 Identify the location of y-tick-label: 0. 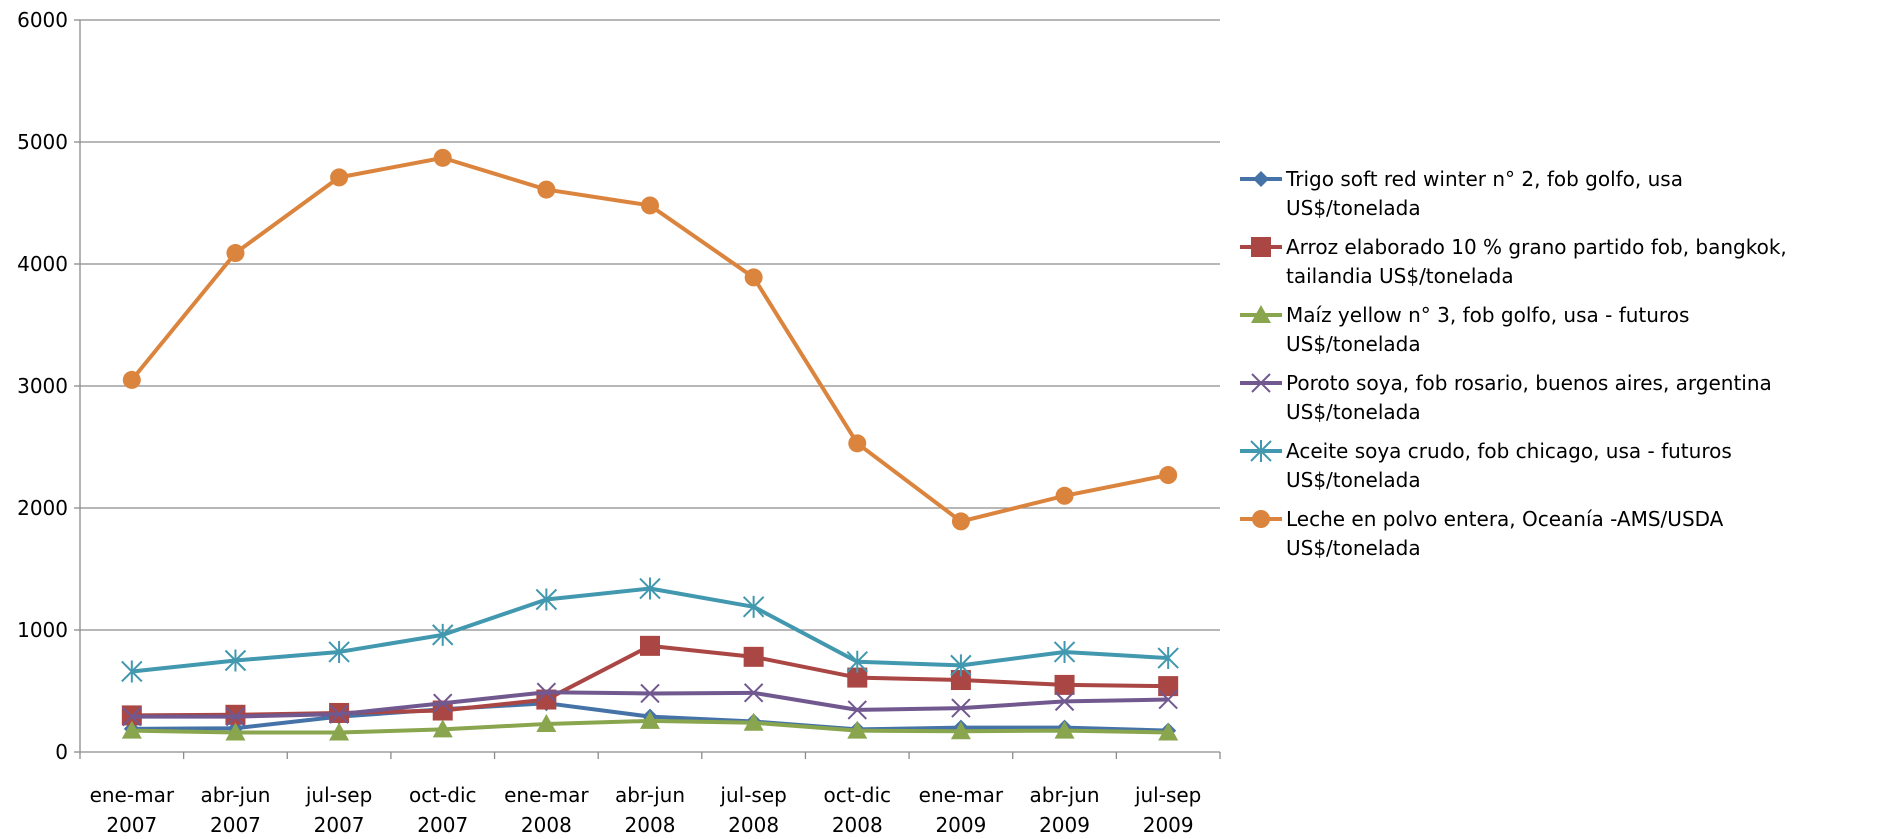
(61, 752).